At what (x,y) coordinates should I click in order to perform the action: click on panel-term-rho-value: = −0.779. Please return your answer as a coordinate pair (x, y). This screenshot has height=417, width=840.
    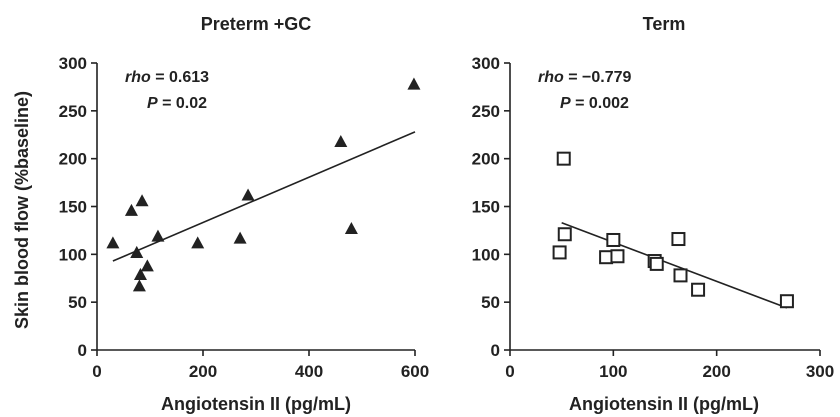
    Looking at the image, I should click on (598, 77).